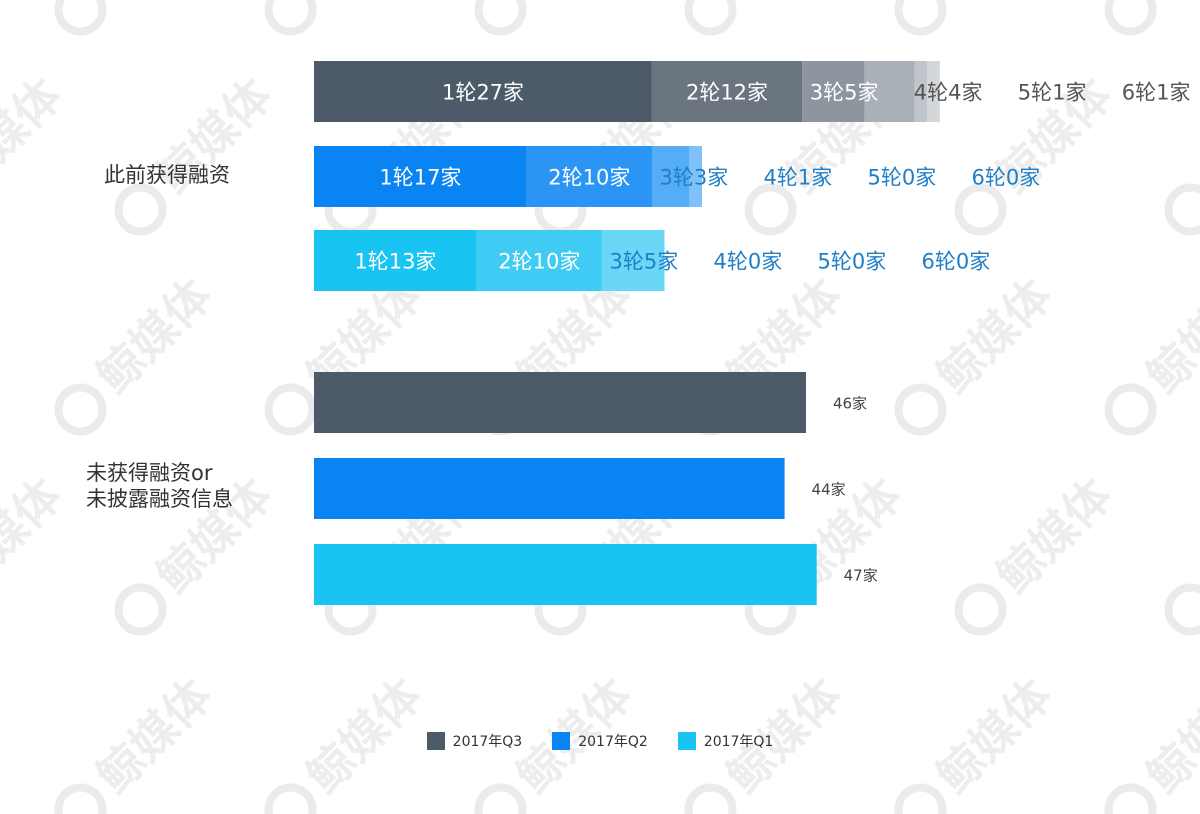 The width and height of the screenshot is (1200, 814). Describe the element at coordinates (644, 262) in the screenshot. I see `data-label-q1-round-3: 3轮5家` at that location.